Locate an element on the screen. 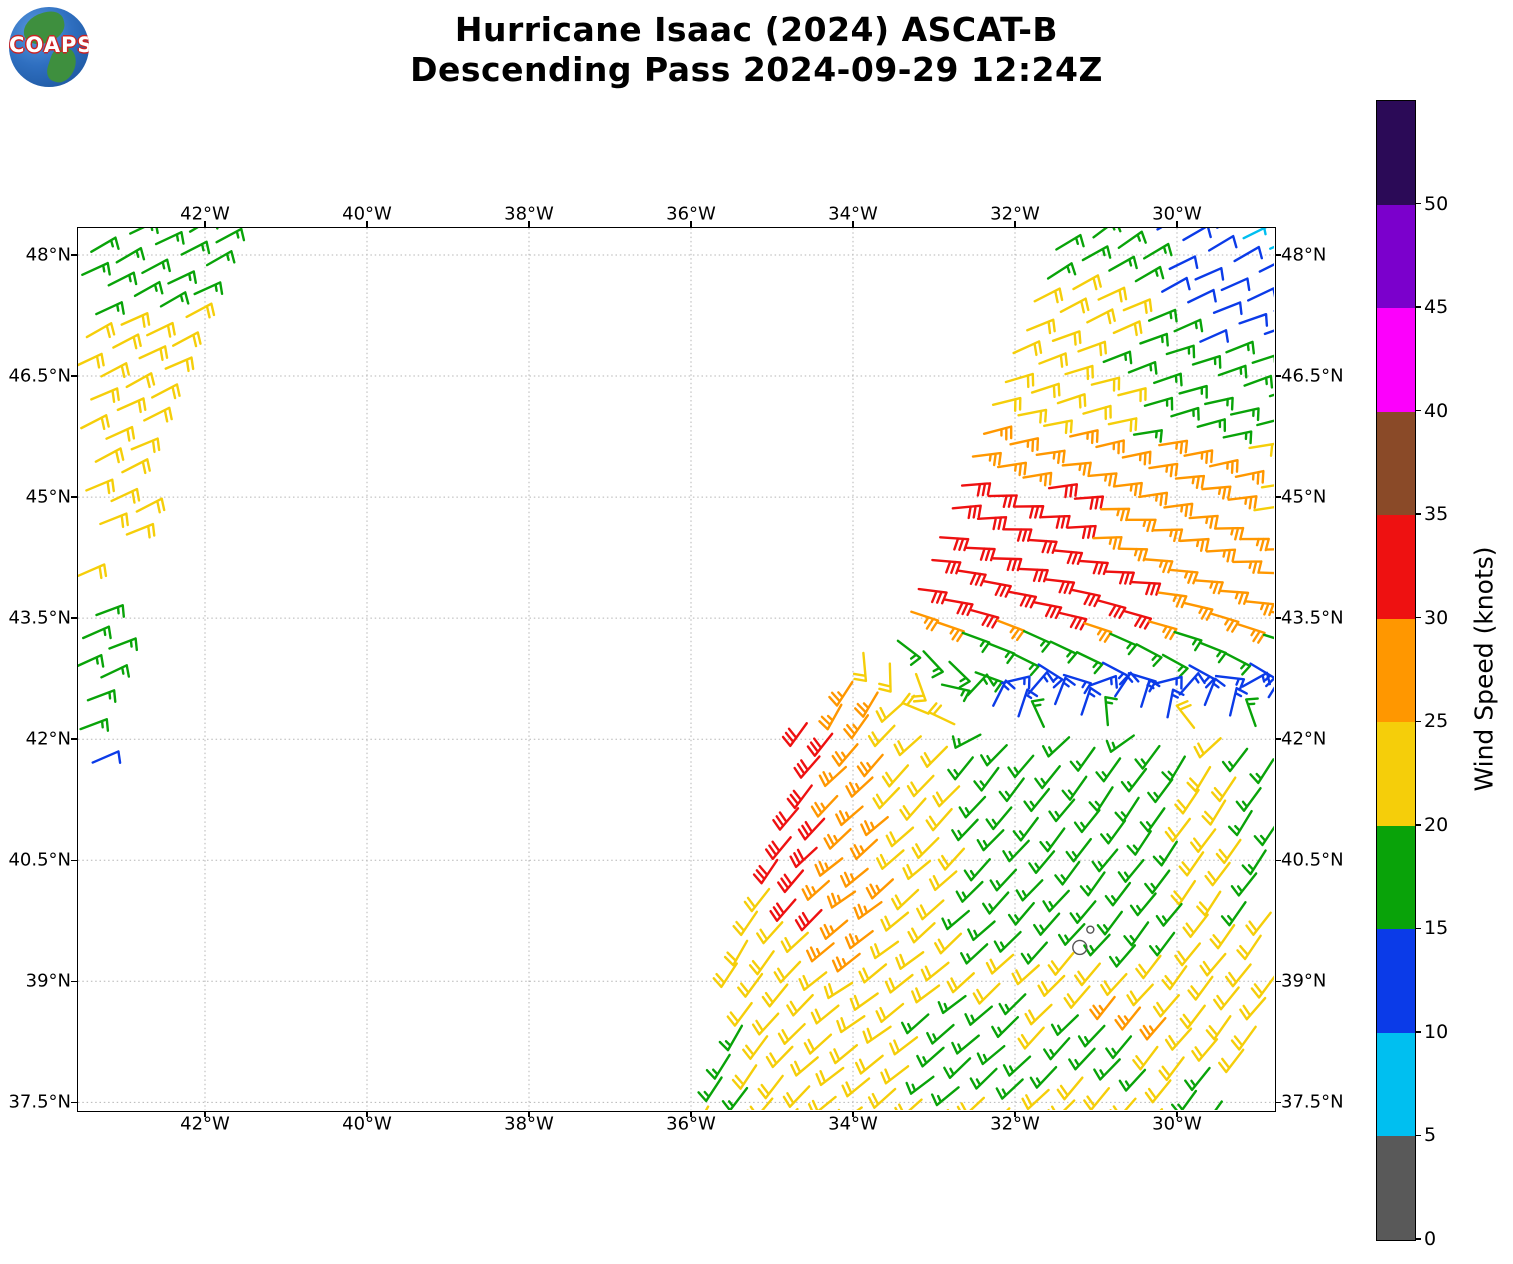  x-tick-label-top: 40°W is located at coordinates (367, 214).